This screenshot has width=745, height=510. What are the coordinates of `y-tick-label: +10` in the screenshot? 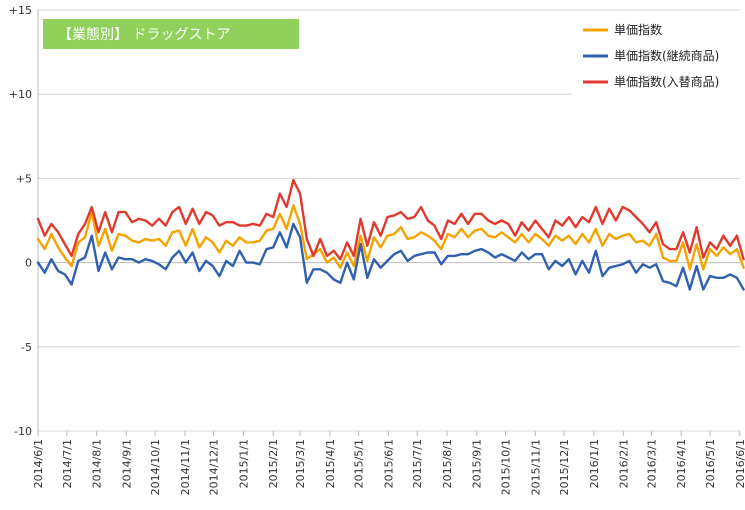 It's located at (20, 94).